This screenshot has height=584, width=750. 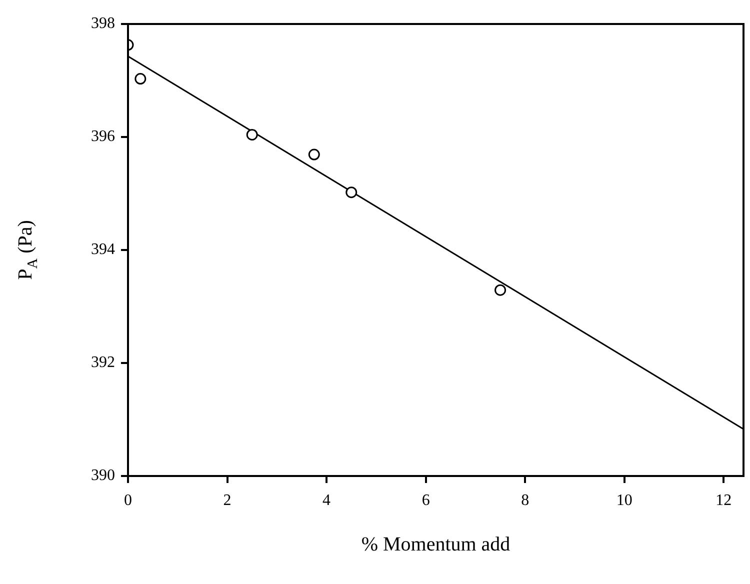 I want to click on x-tick-label: 10, so click(x=624, y=500).